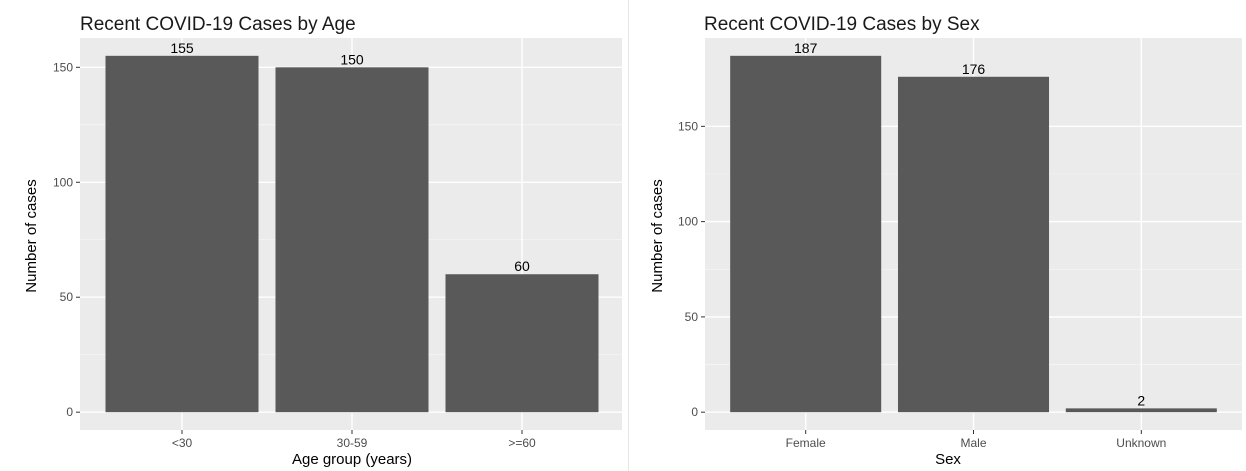 The height and width of the screenshot is (471, 1246). What do you see at coordinates (352, 459) in the screenshot?
I see `x-axis-title: Age group (years)` at bounding box center [352, 459].